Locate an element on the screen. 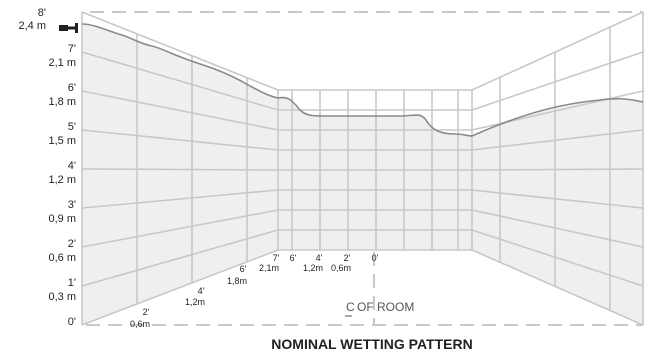  sprinkler-icon is located at coordinates (68, 28).